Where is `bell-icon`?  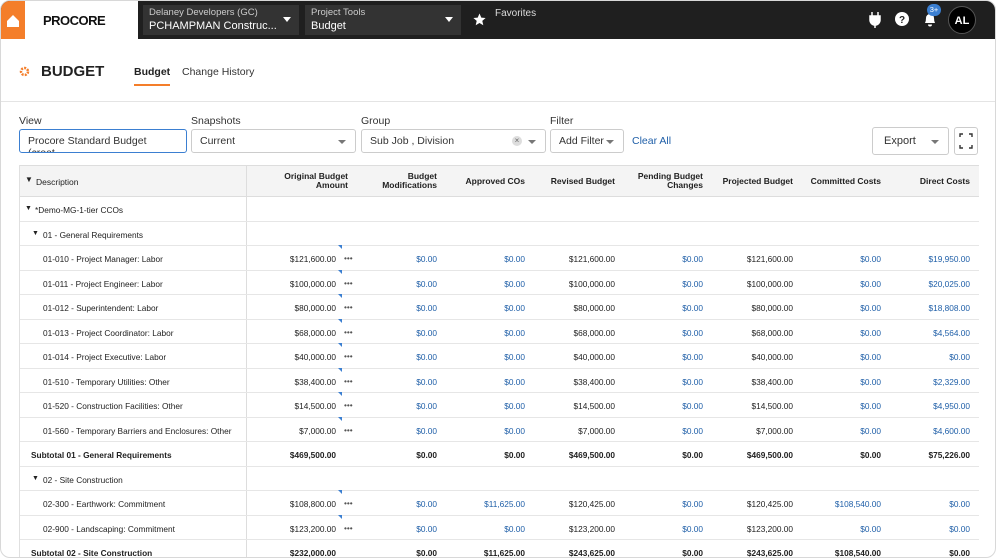
bell-icon is located at coordinates (930, 19).